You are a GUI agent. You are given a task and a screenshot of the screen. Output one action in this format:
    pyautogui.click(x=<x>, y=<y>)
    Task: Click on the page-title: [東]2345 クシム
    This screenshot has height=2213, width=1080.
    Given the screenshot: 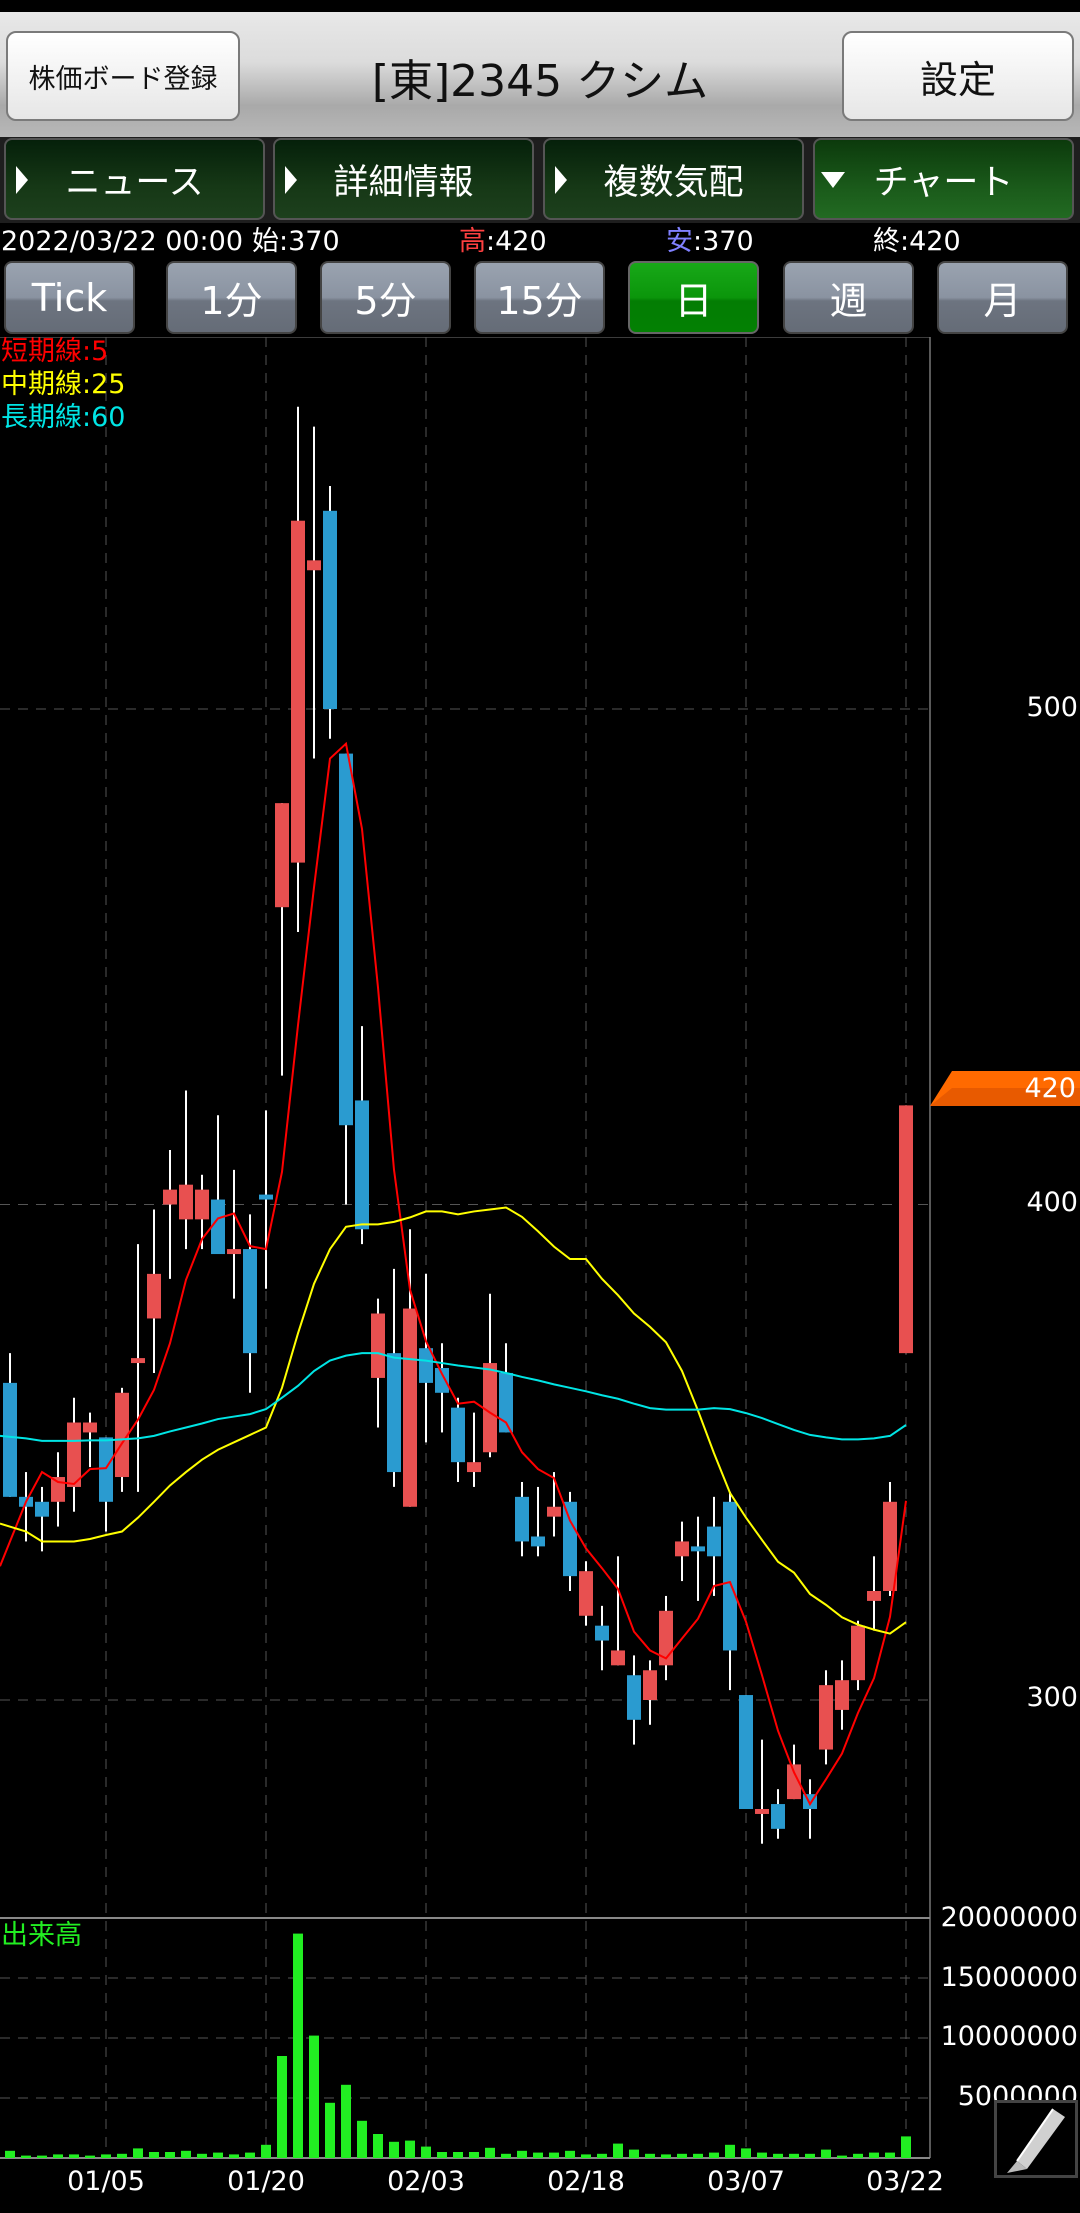 What is the action you would take?
    pyautogui.click(x=540, y=81)
    